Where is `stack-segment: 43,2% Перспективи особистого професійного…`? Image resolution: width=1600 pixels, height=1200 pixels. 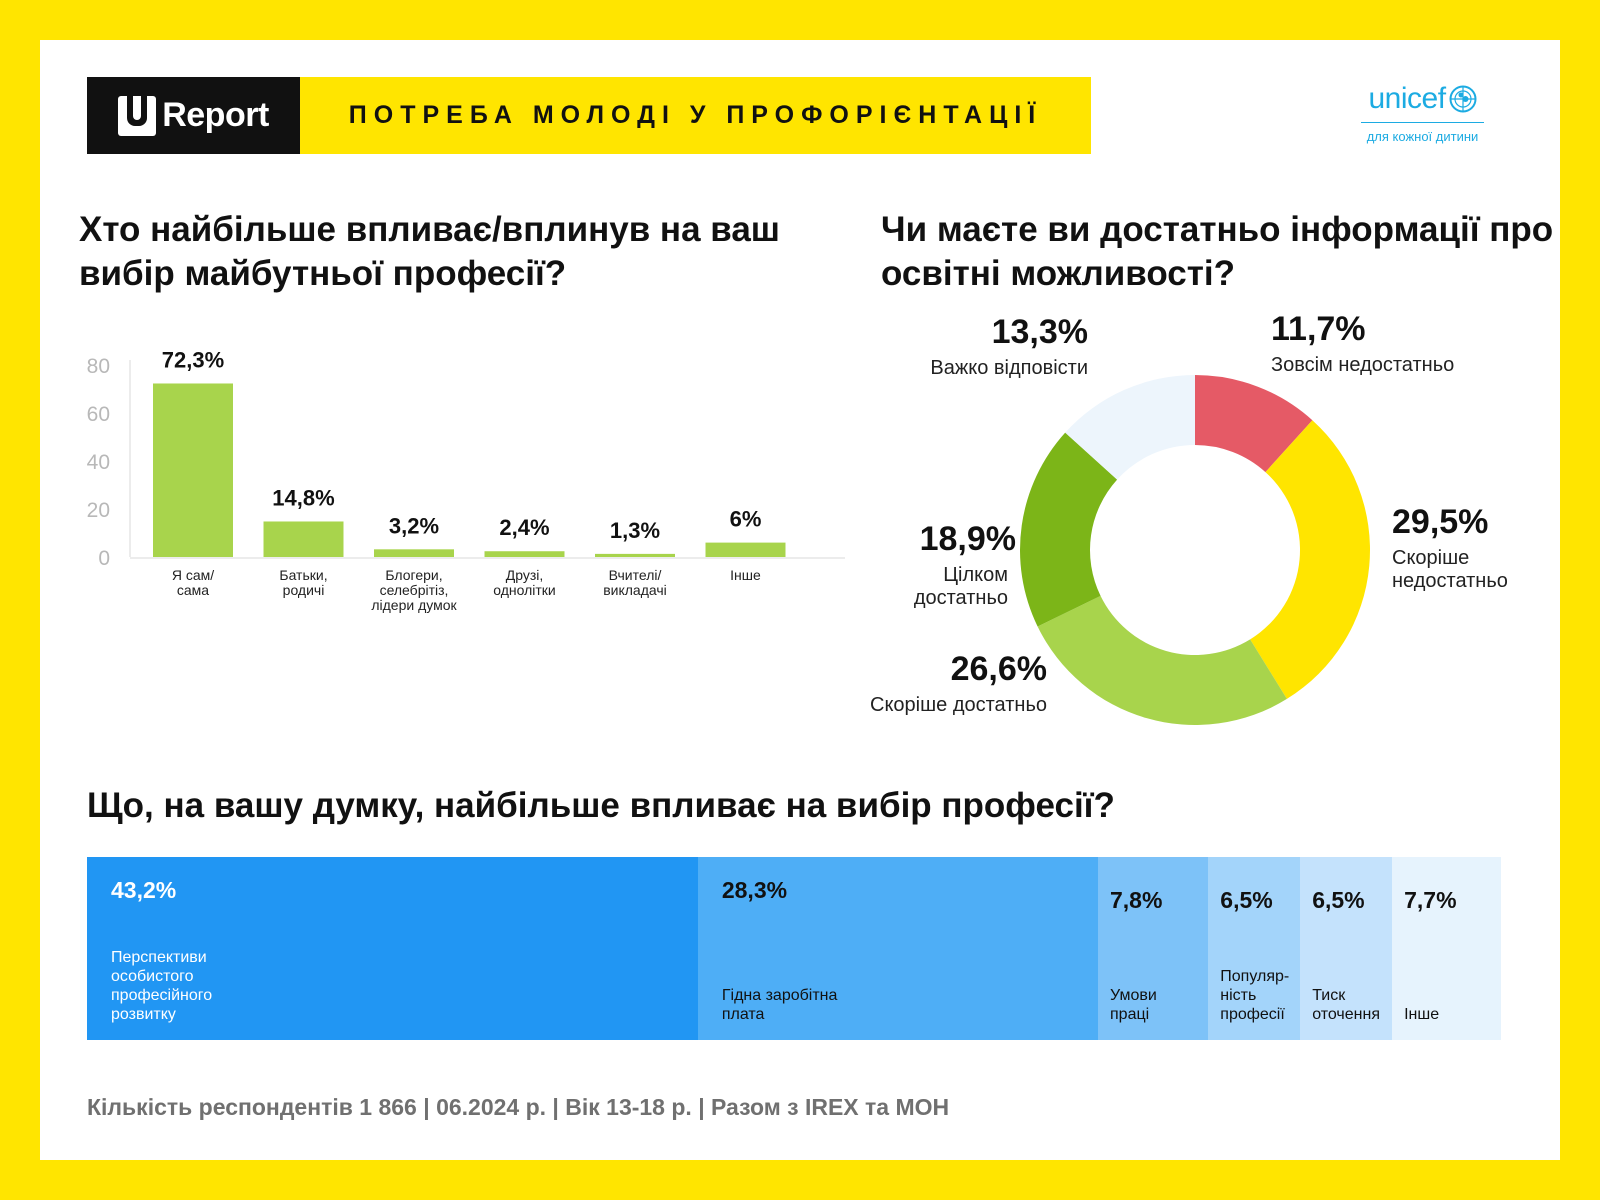
stack-segment: 43,2% Перспективи особистого професійного… is located at coordinates (392, 948).